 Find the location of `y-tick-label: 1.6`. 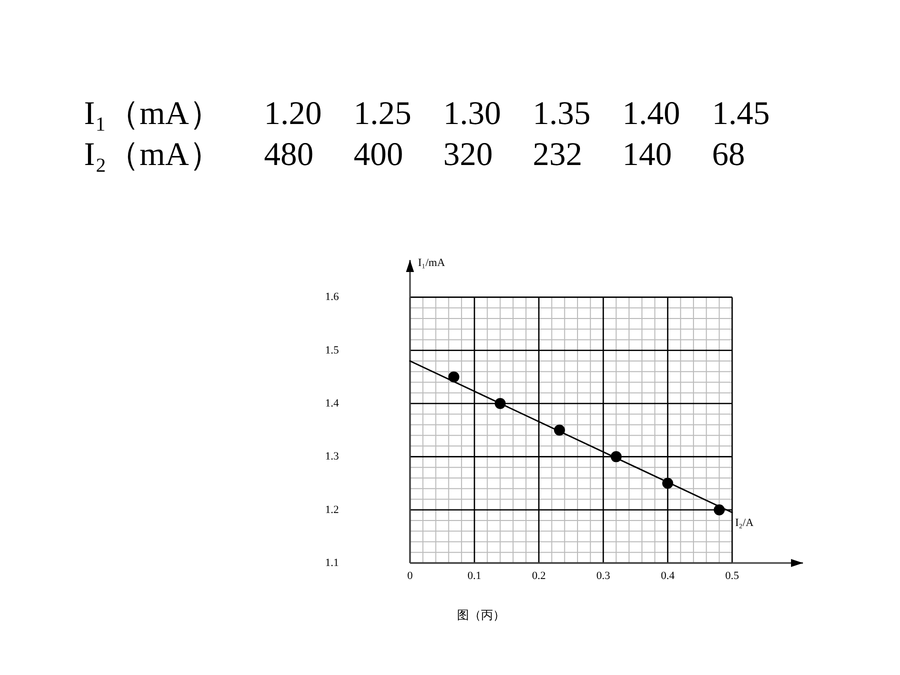

y-tick-label: 1.6 is located at coordinates (332, 297).